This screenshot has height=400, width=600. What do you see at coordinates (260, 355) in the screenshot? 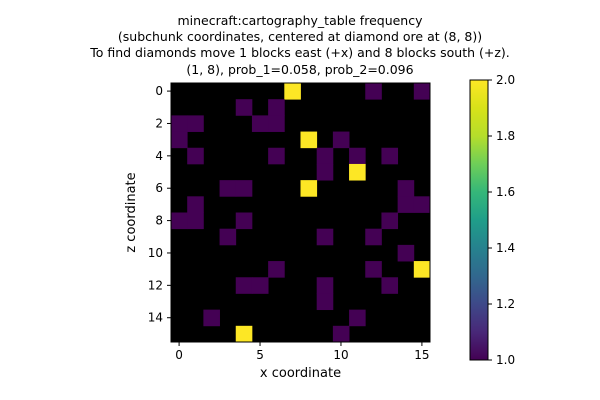
I see `x-tick-label: 5` at bounding box center [260, 355].